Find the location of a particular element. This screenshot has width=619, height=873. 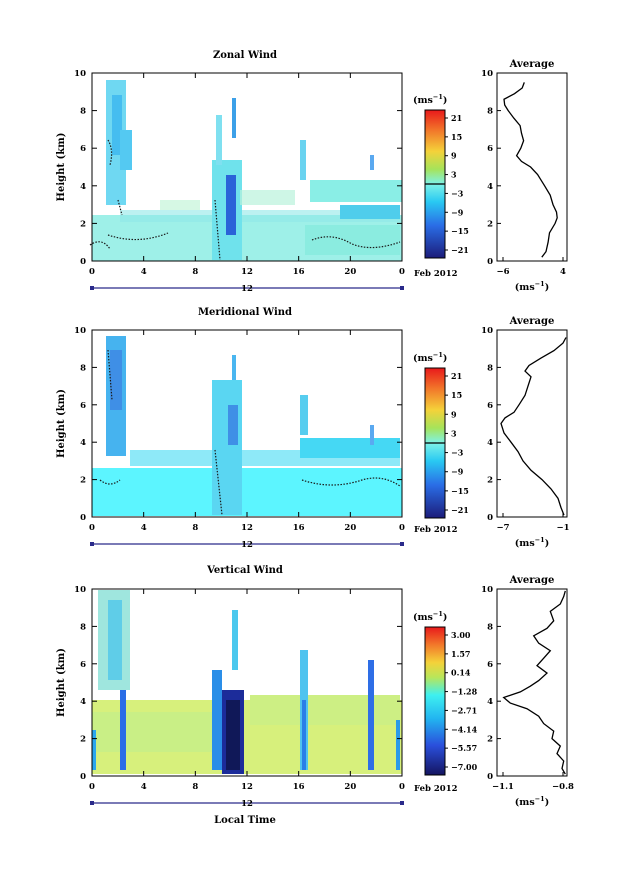

profile: Average 0 2 4 6 8 10 −6 4 (ms−1) is located at coordinates (524, 176).